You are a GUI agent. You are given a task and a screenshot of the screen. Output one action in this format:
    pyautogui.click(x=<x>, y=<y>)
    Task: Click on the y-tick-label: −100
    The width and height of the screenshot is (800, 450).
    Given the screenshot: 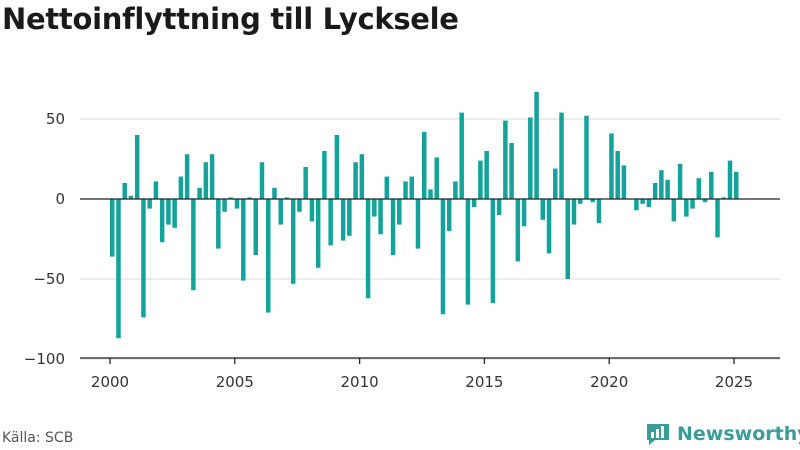 What is the action you would take?
    pyautogui.click(x=44, y=359)
    